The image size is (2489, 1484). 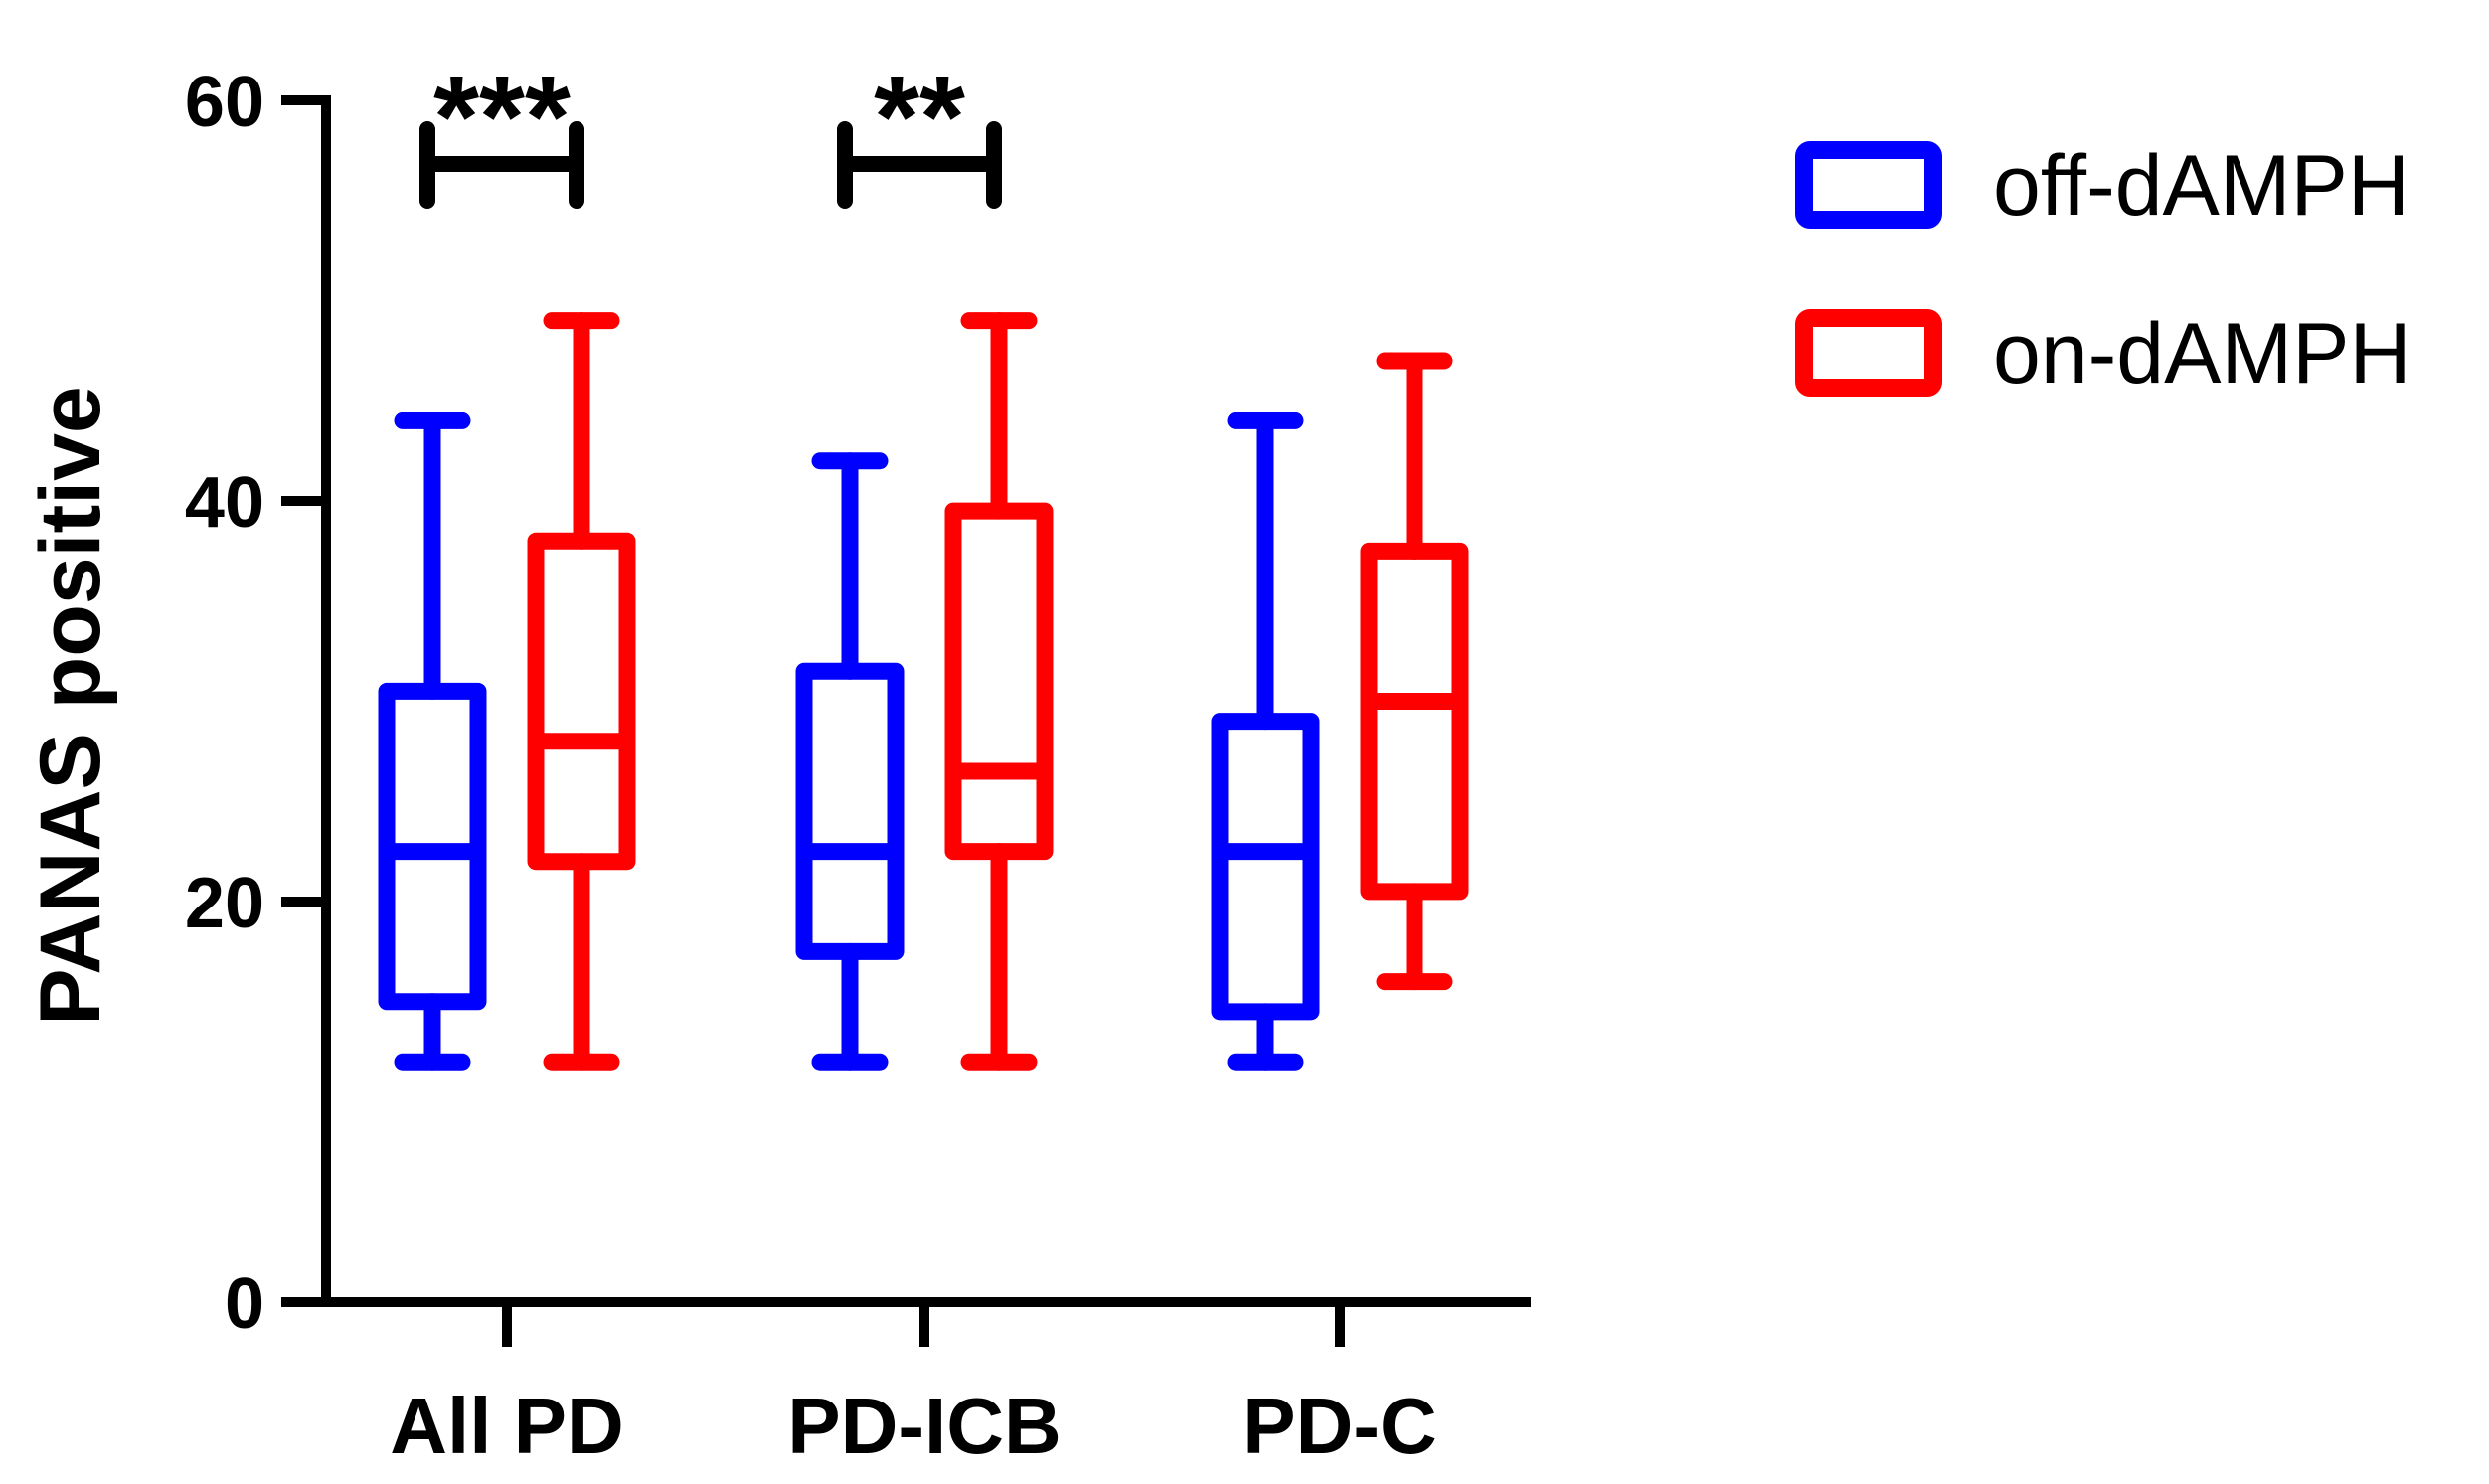 I want to click on x-tick-label: PD-C, so click(x=1340, y=1426).